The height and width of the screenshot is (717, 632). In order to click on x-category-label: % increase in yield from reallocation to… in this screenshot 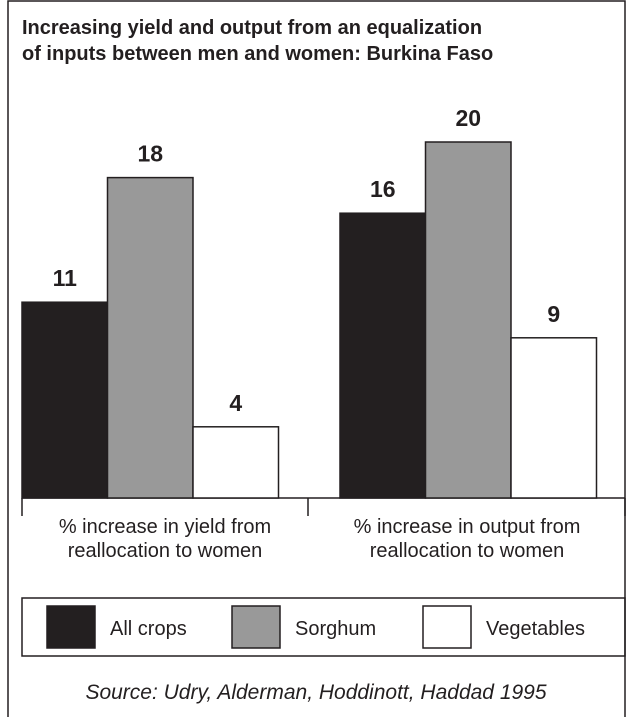, I will do `click(165, 539)`.